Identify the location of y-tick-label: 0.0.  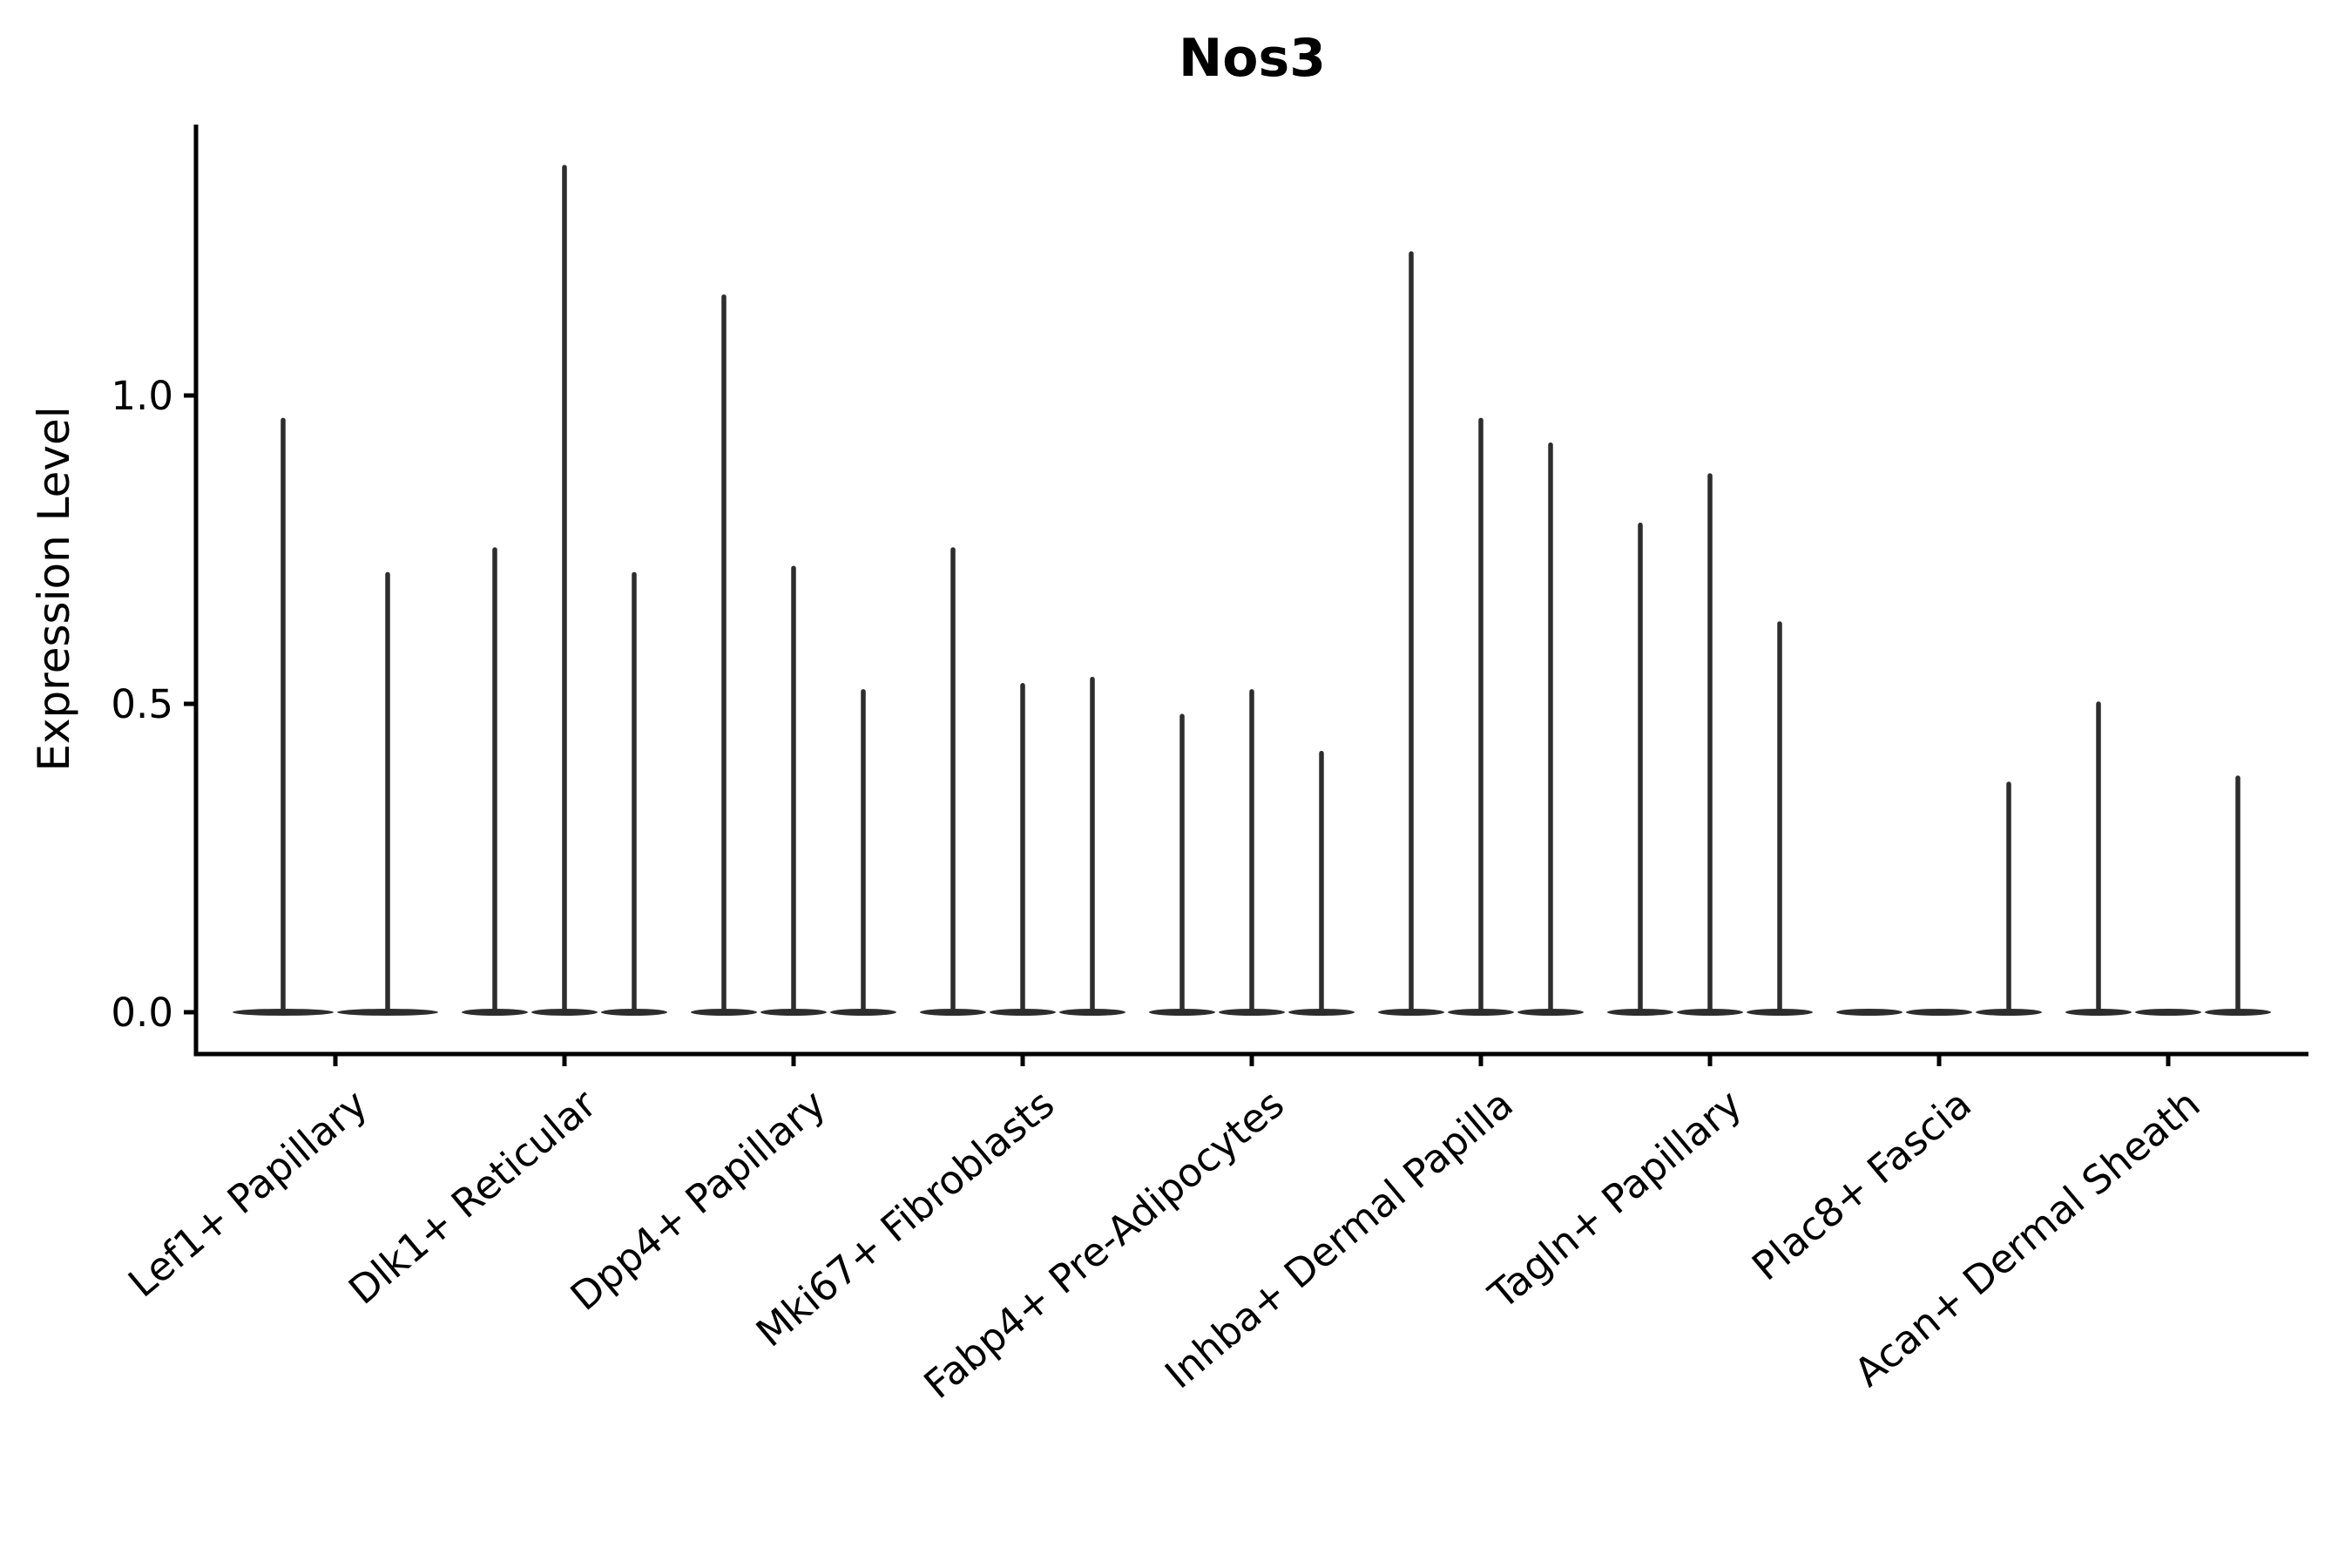
(142, 1013).